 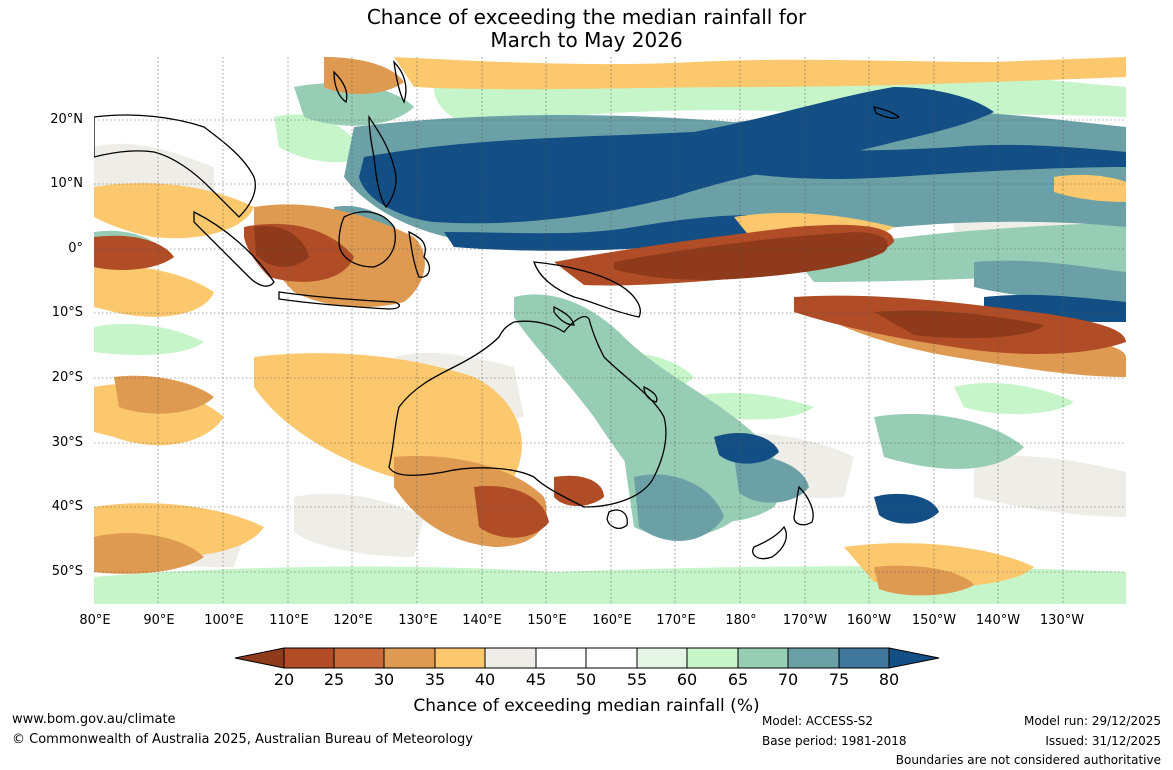 I want to click on colorbar-tick-60: 60, so click(x=687, y=679).